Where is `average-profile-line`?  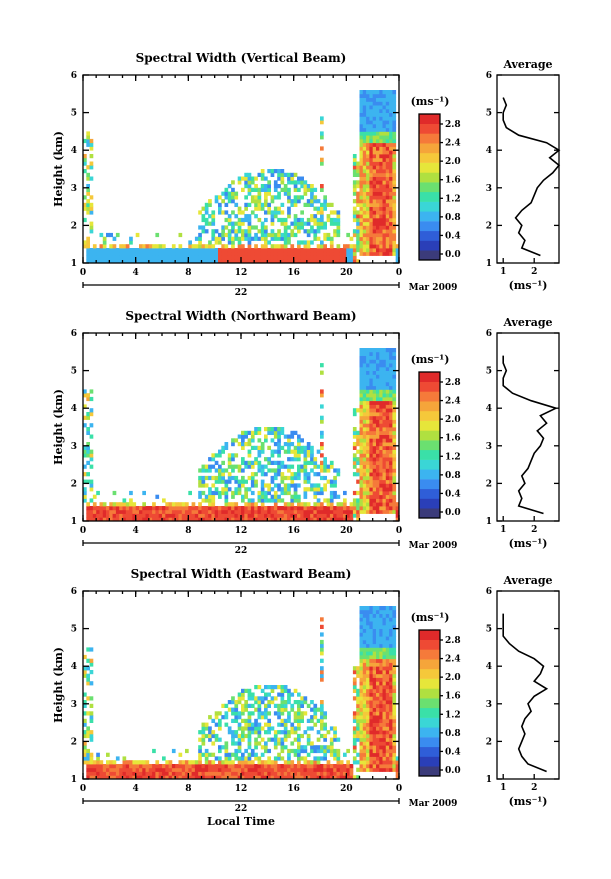 average-profile-line is located at coordinates (531, 177).